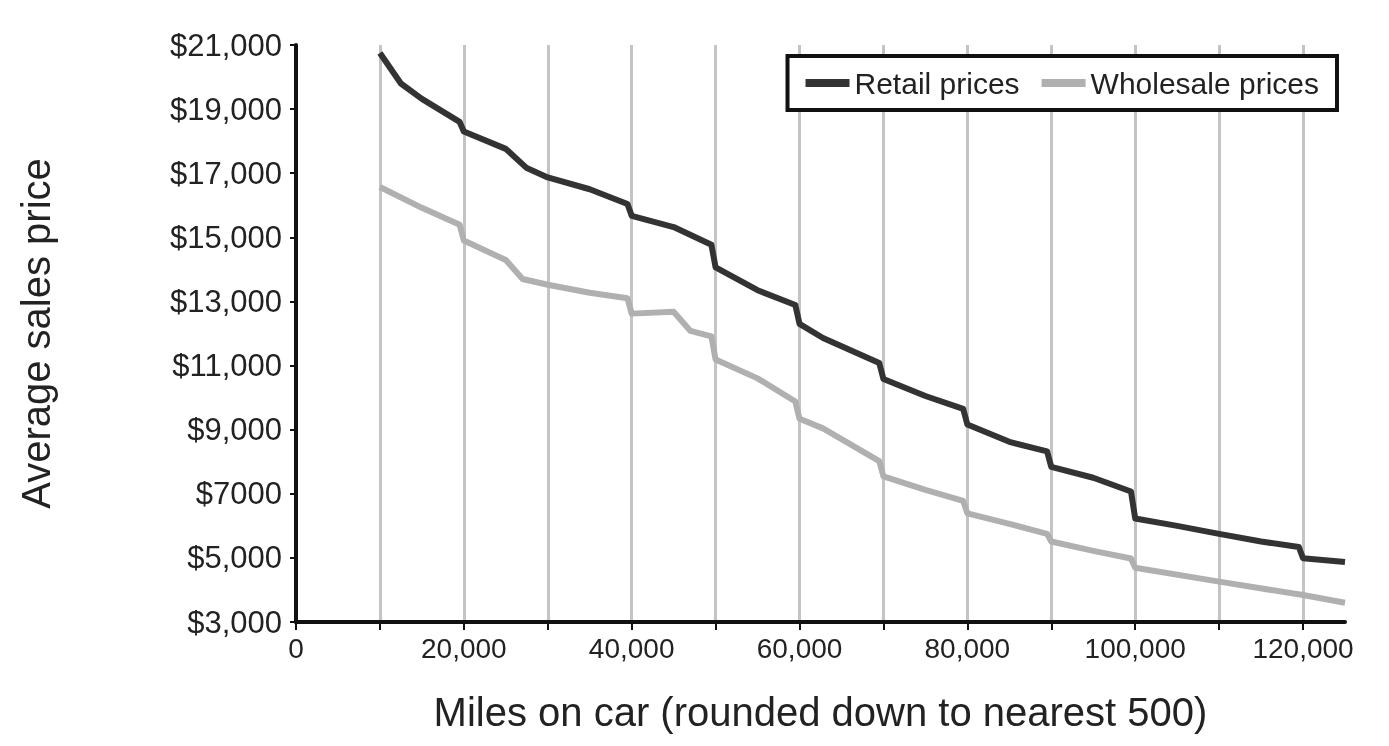 The height and width of the screenshot is (746, 1389). I want to click on x-tick-label: 120,000, so click(1303, 648).